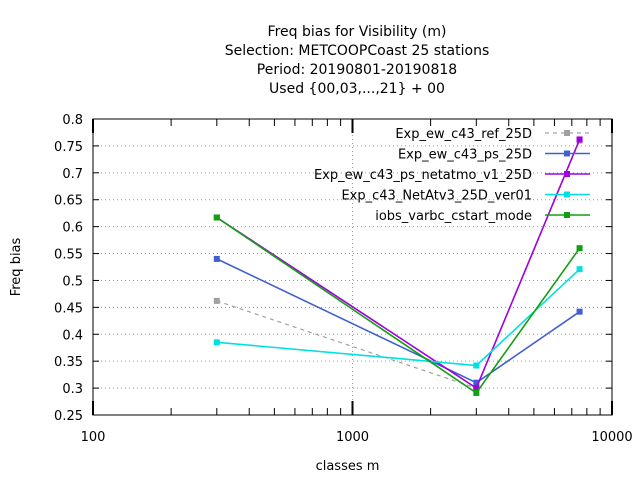 This screenshot has height=480, width=640. I want to click on y-tick-label: 0.3, so click(72, 389).